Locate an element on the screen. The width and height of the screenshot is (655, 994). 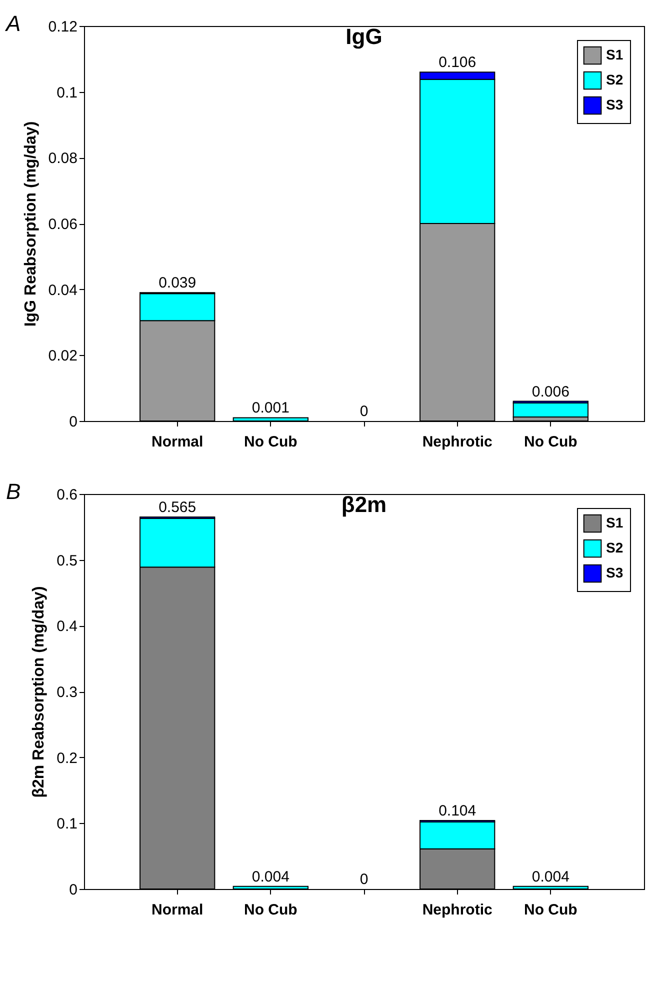
y-tick-label: 0.04 is located at coordinates (63, 290).